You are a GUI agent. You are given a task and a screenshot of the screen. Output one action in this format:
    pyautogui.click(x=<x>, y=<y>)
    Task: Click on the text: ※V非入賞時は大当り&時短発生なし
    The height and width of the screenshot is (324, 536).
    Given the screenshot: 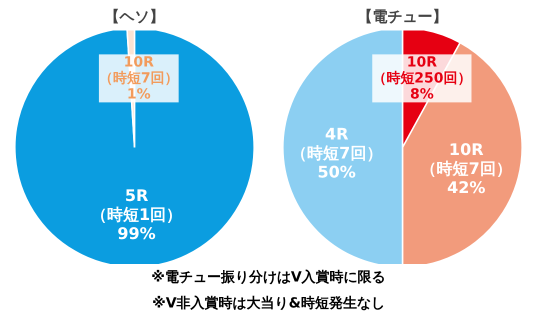 What is the action you would take?
    pyautogui.click(x=268, y=304)
    